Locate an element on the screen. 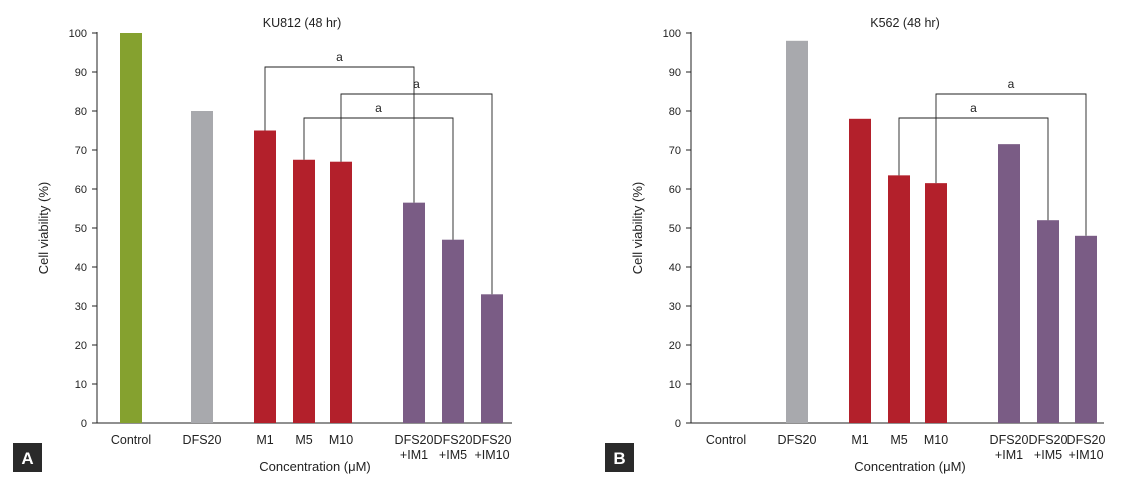  panel-letter: B is located at coordinates (619, 458).